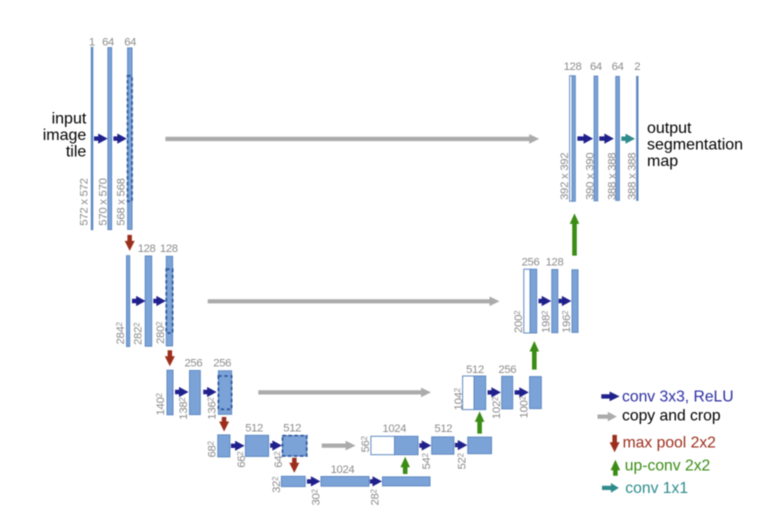 The image size is (783, 519). I want to click on svg-text: 282, so click(375, 497).